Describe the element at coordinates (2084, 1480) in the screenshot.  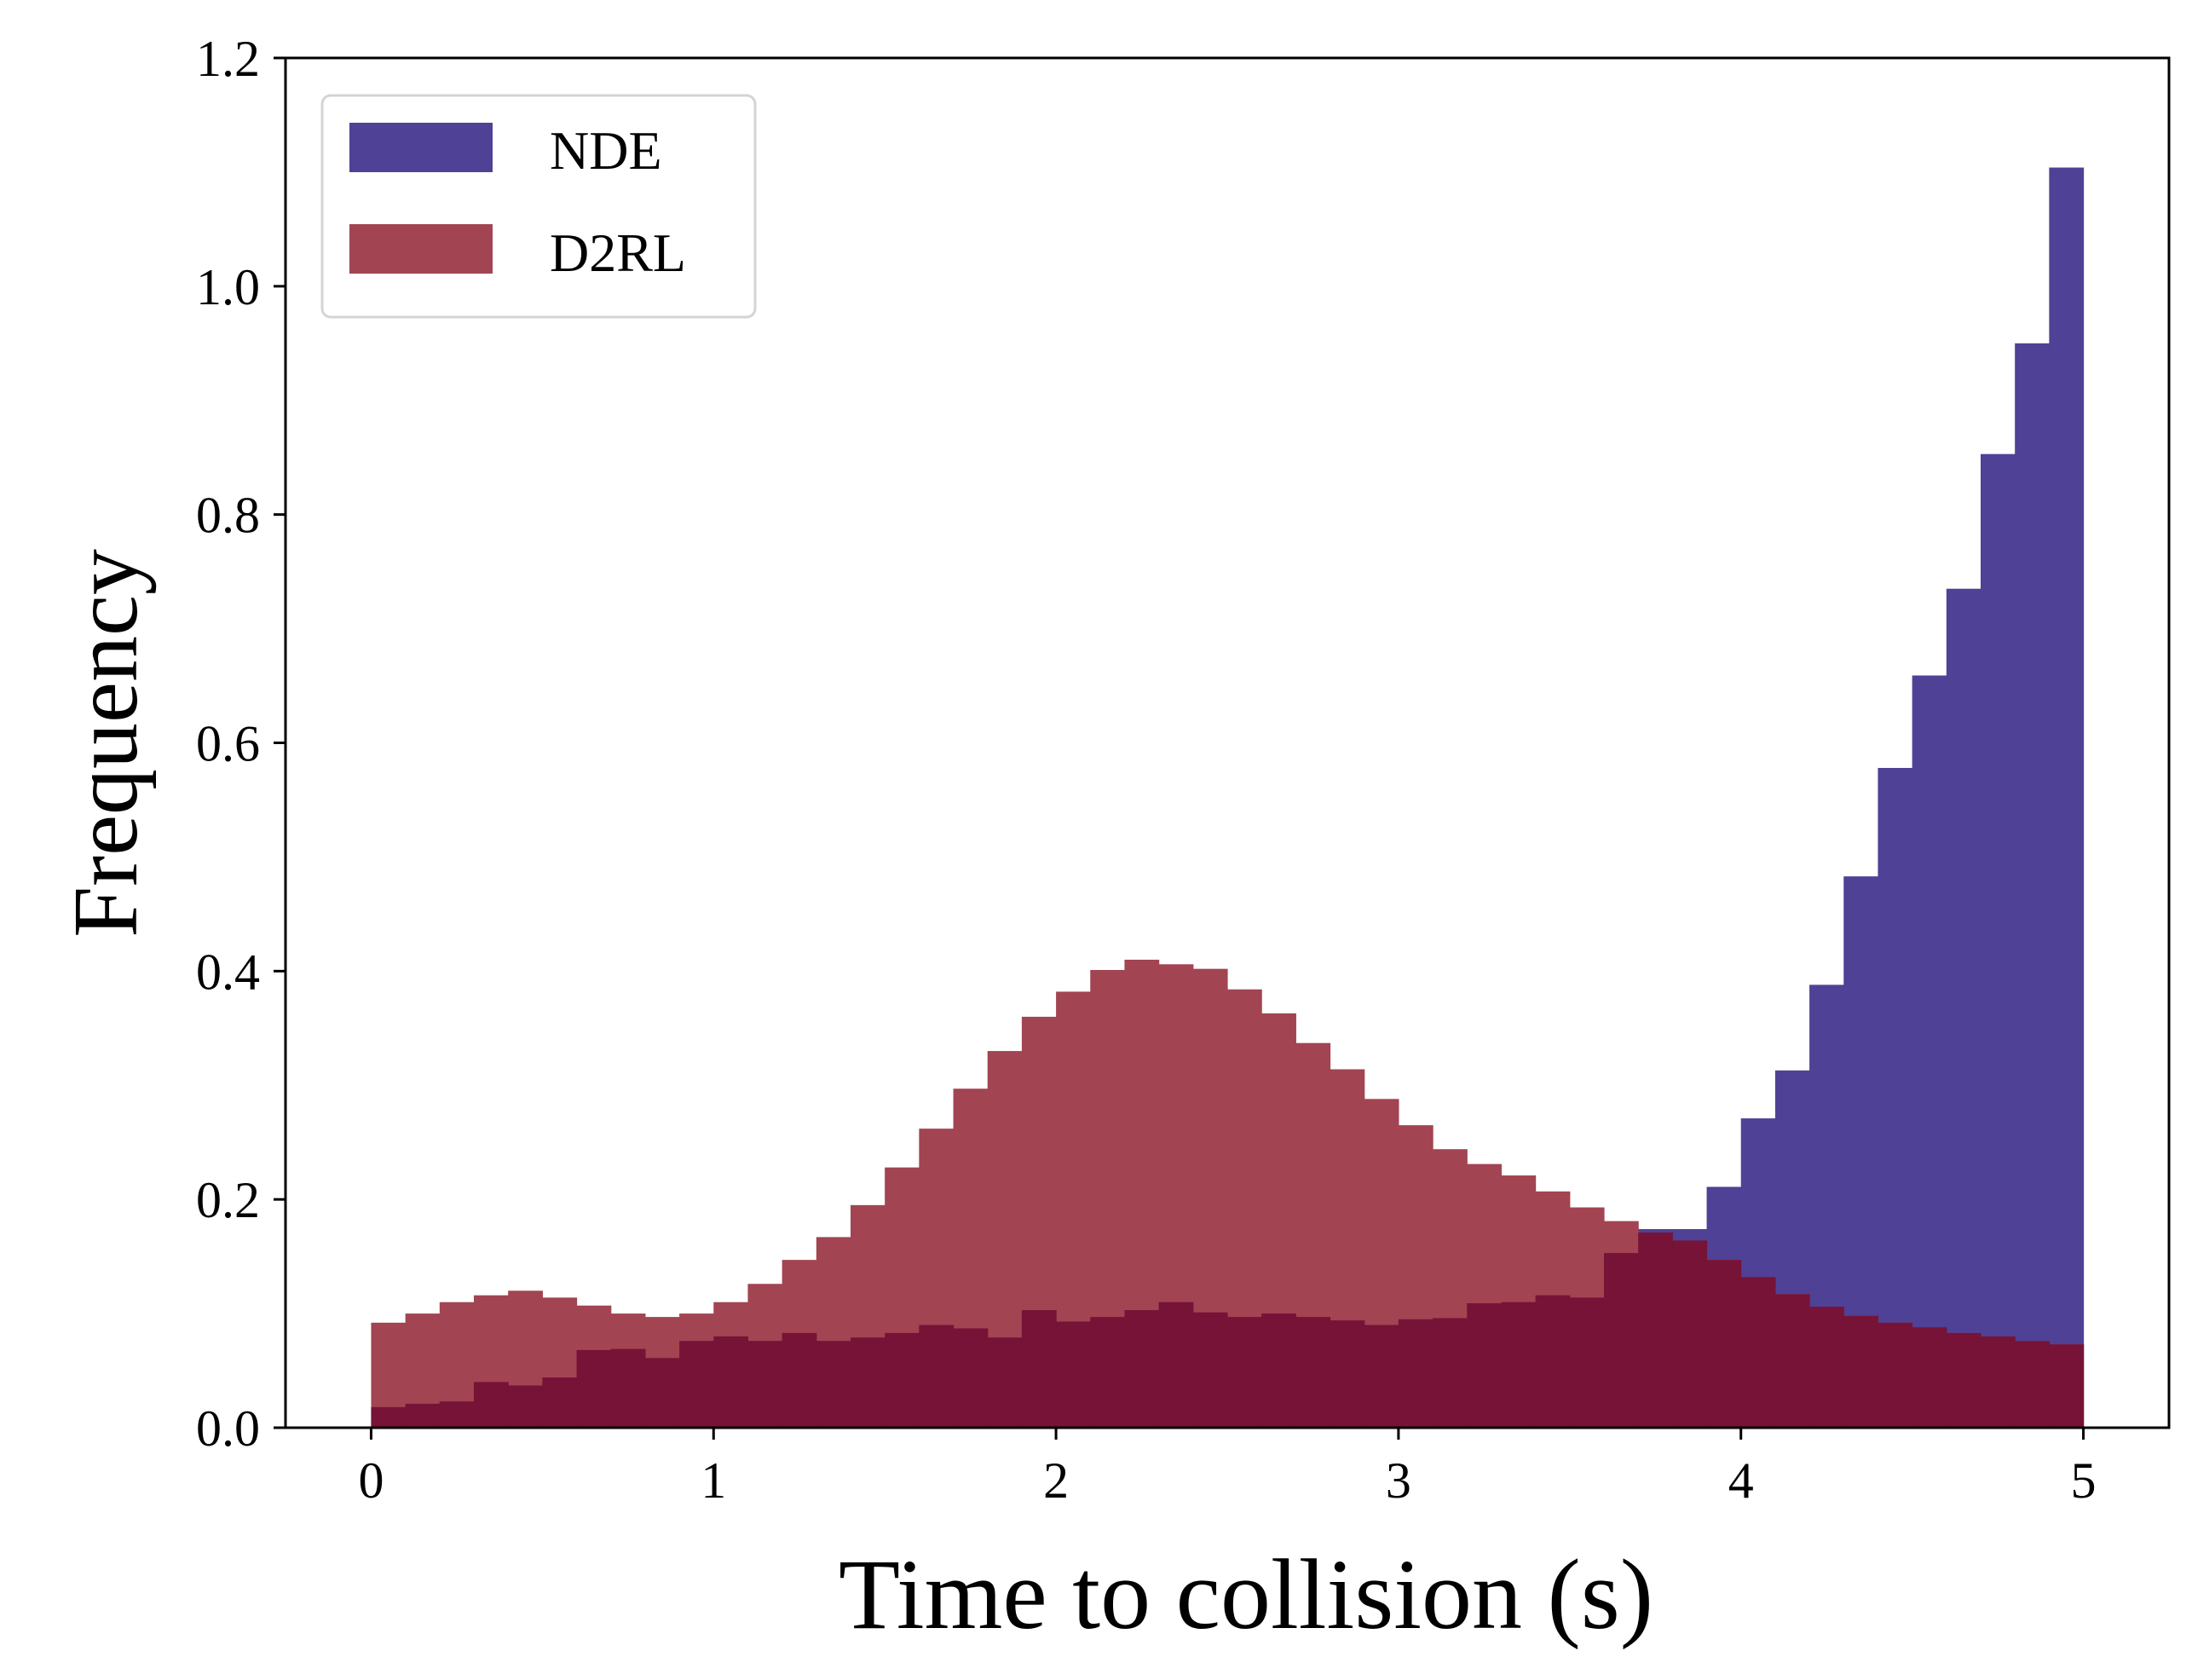
I see `x-tick-label: 5` at that location.